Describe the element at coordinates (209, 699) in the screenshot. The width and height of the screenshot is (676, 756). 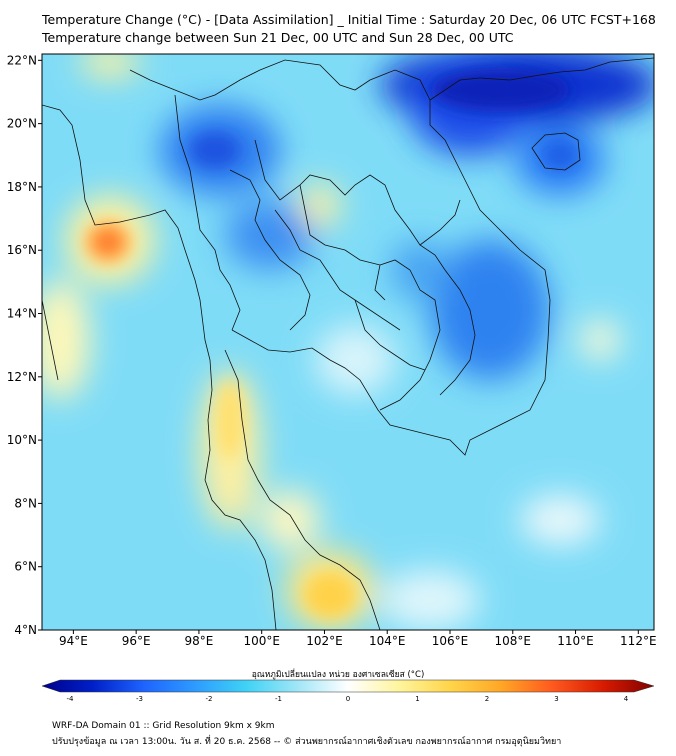
I see `colorbar-tick-label: -2` at that location.